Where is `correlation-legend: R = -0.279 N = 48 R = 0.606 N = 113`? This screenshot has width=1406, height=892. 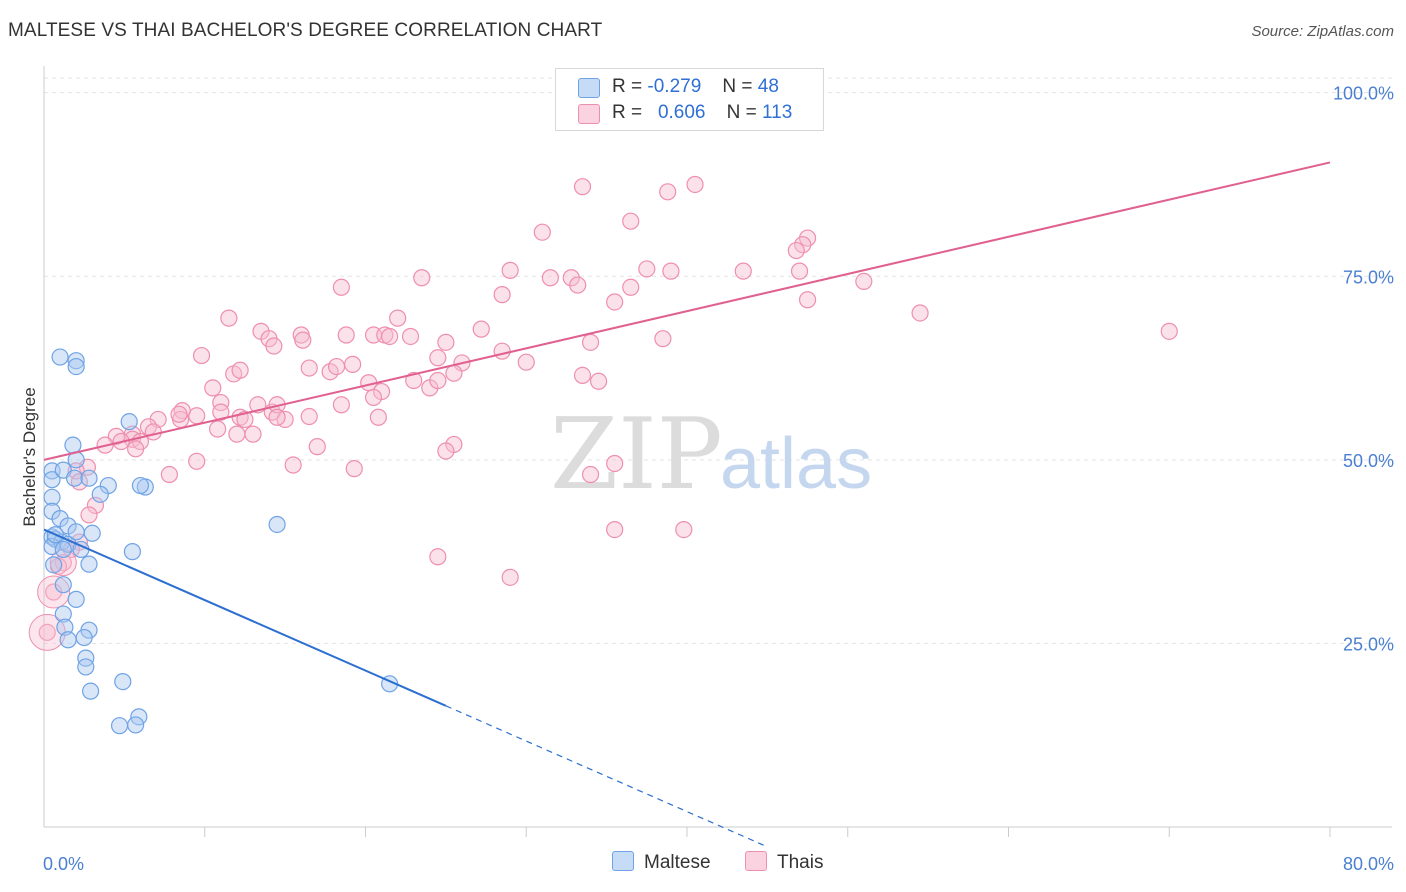 correlation-legend: R = -0.279 N = 48 R = 0.606 N = 113 is located at coordinates (689, 99).